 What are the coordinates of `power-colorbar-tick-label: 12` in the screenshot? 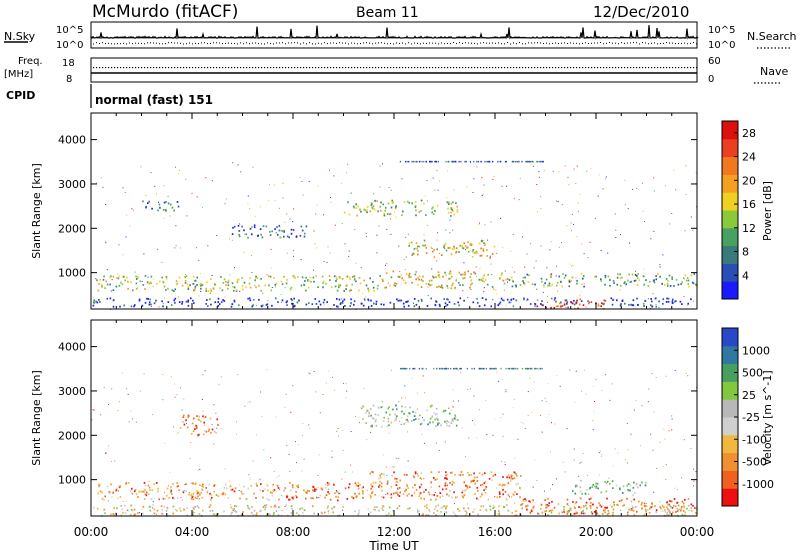 It's located at (749, 228).